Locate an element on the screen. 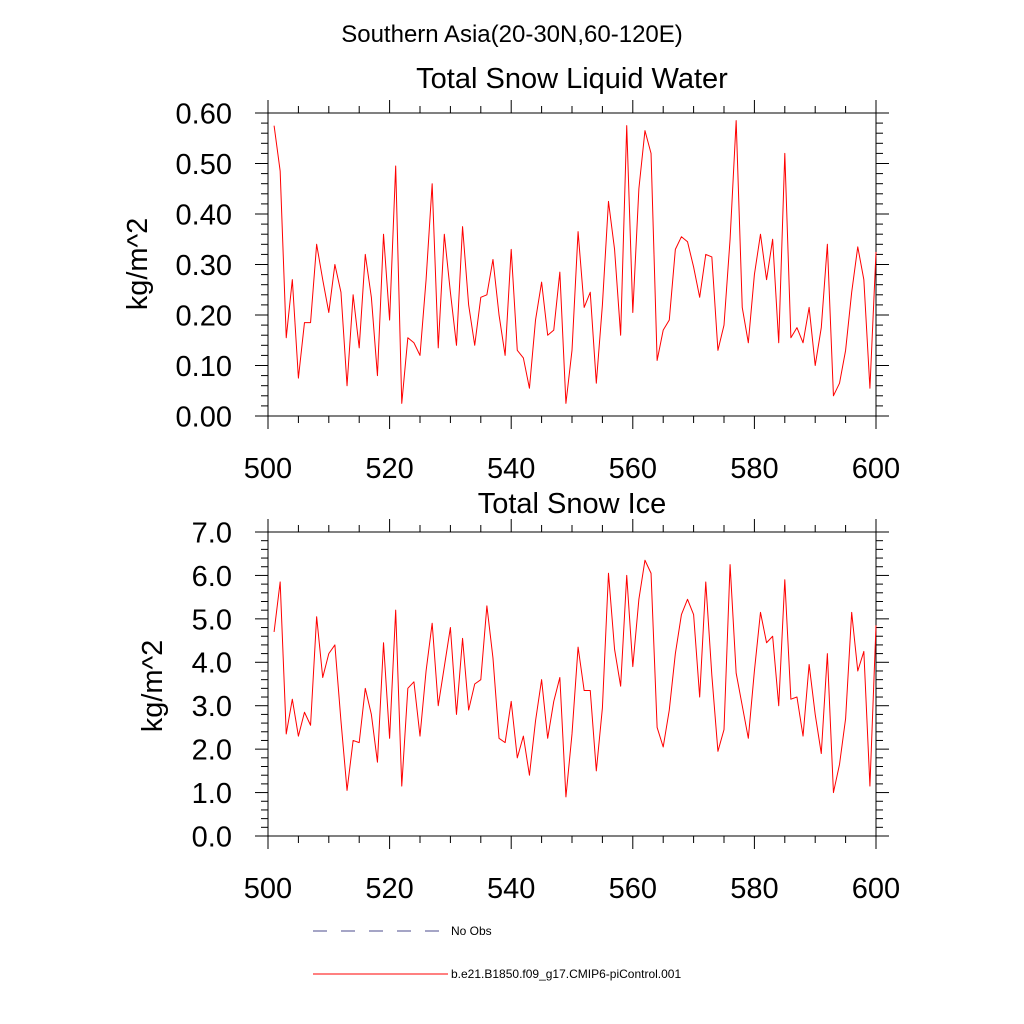 This screenshot has width=1024, height=1024. figure-suptitle: Southern Asia(20-30N,60-120E) is located at coordinates (512, 34).